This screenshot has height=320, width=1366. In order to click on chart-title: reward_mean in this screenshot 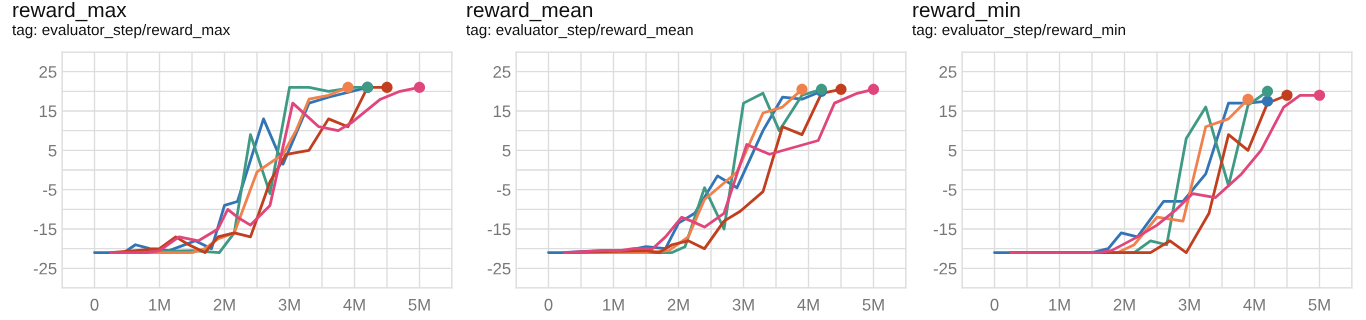, I will do `click(530, 12)`.